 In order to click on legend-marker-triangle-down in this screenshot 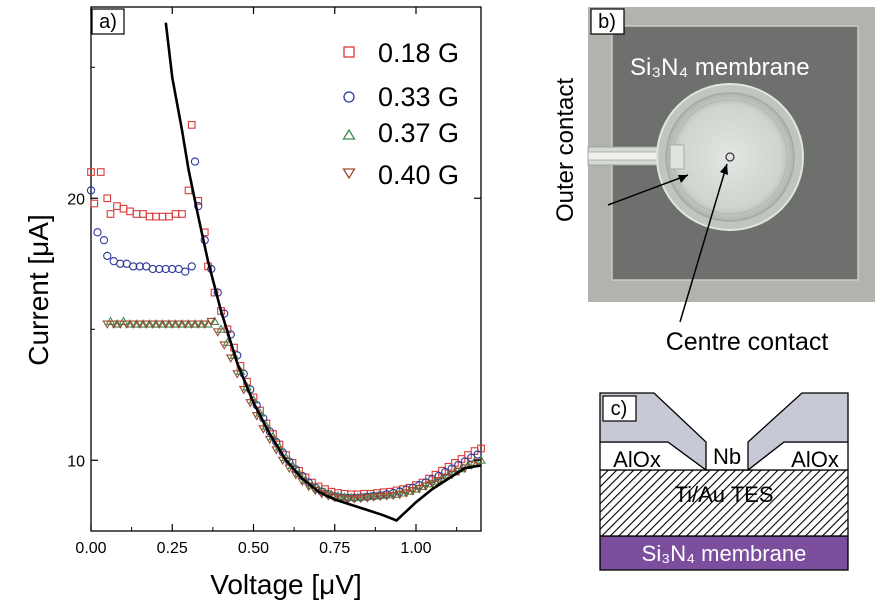, I will do `click(349, 174)`.